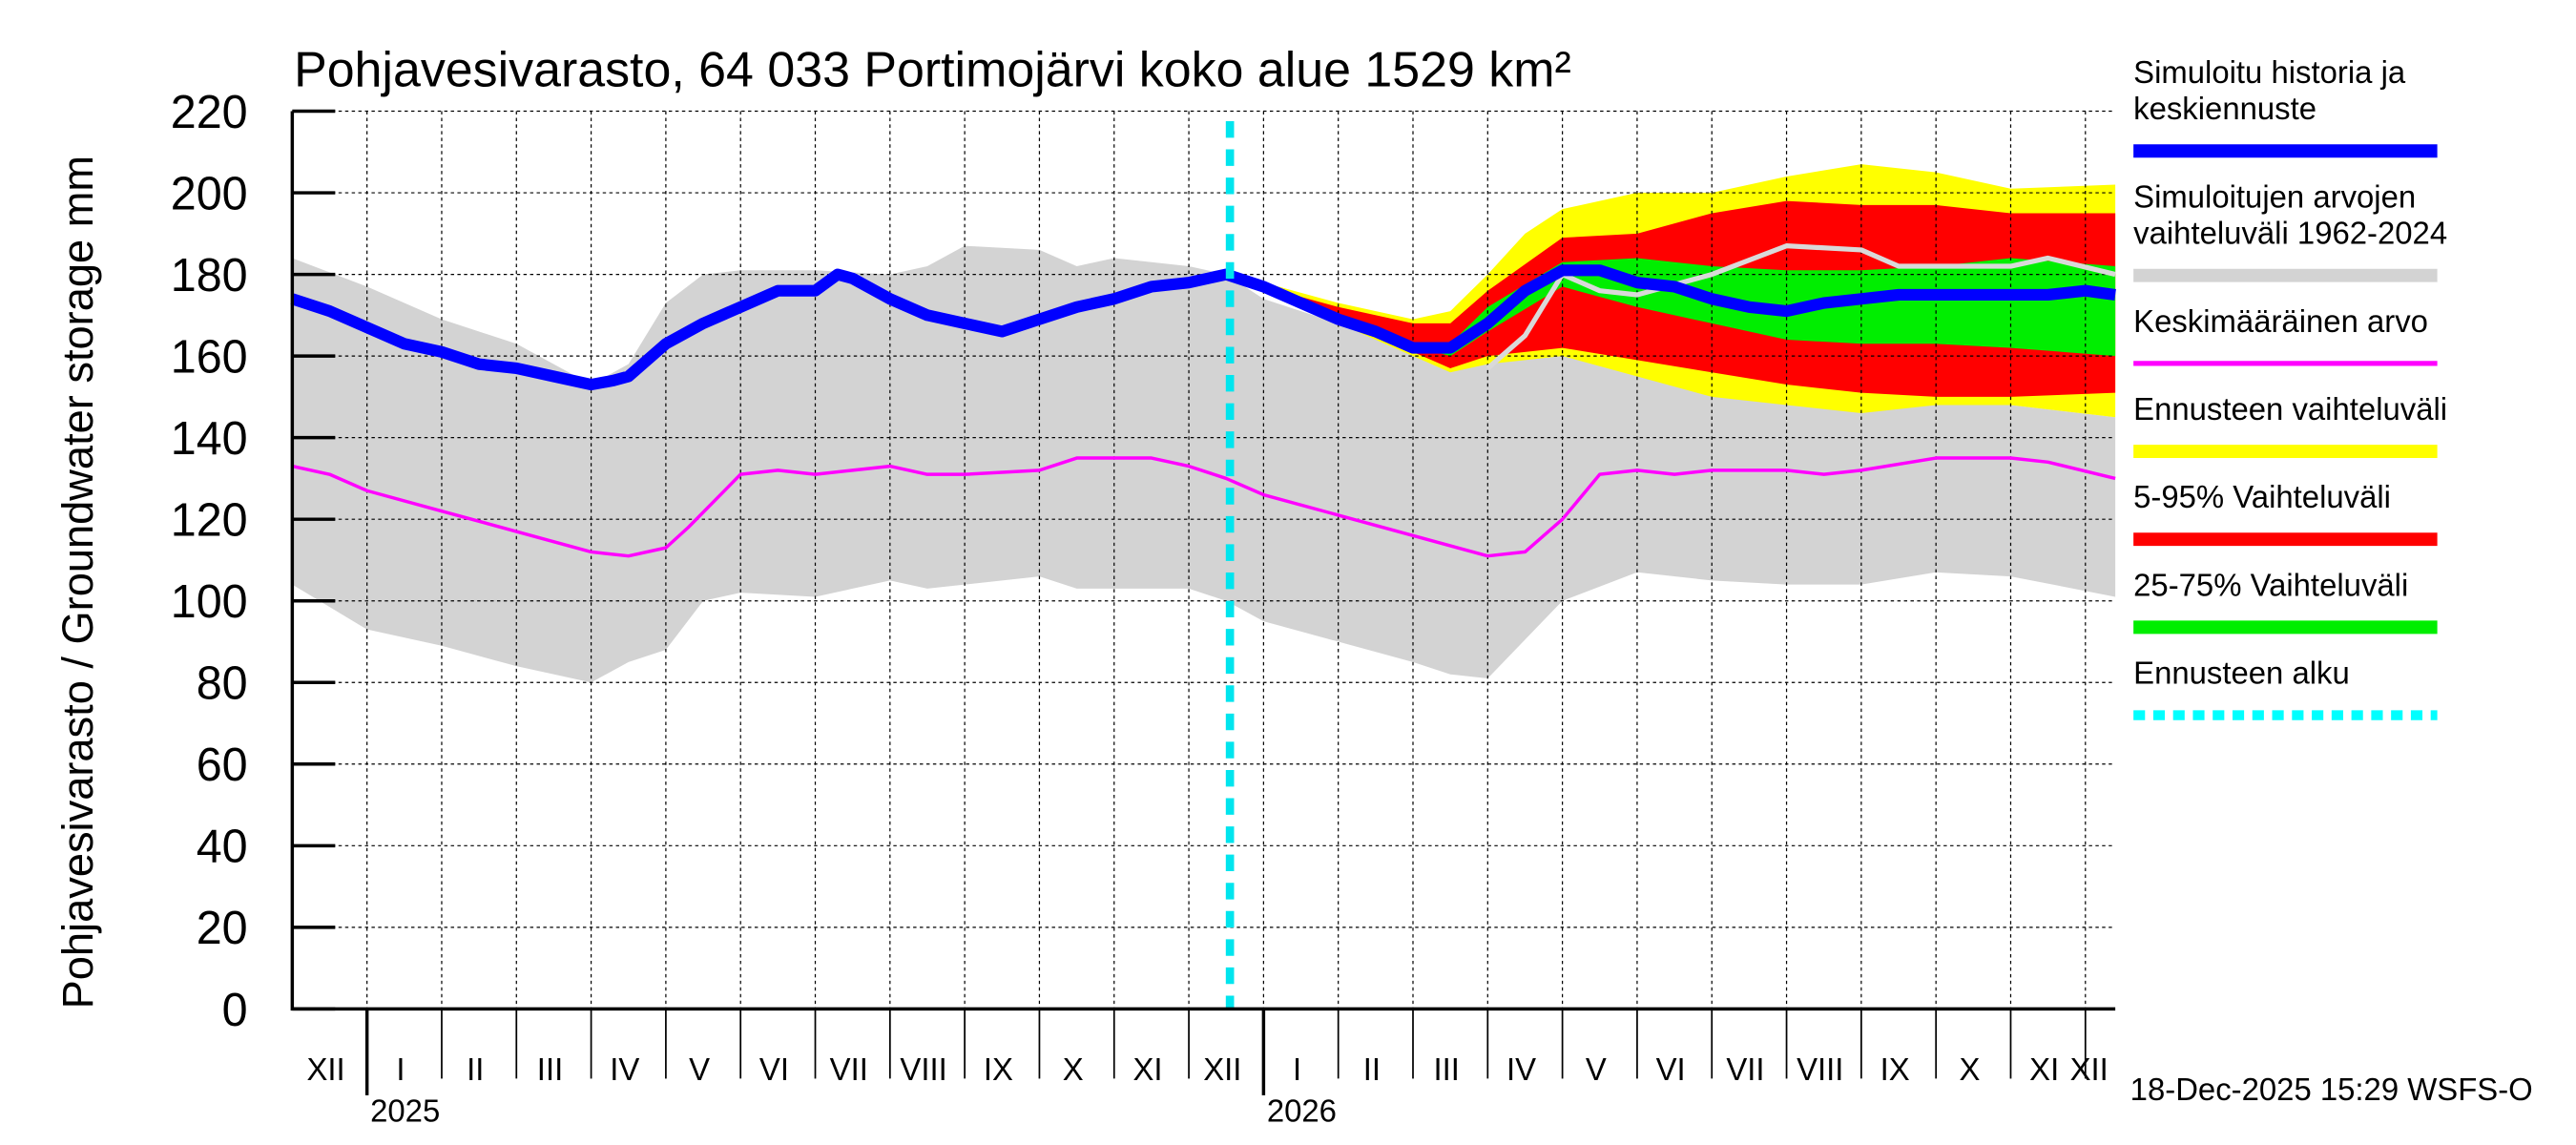 This screenshot has width=2576, height=1145. Describe the element at coordinates (2331, 1090) in the screenshot. I see `footer-timestamp: 18-Dec-2025 15:29 WSFS-O` at that location.